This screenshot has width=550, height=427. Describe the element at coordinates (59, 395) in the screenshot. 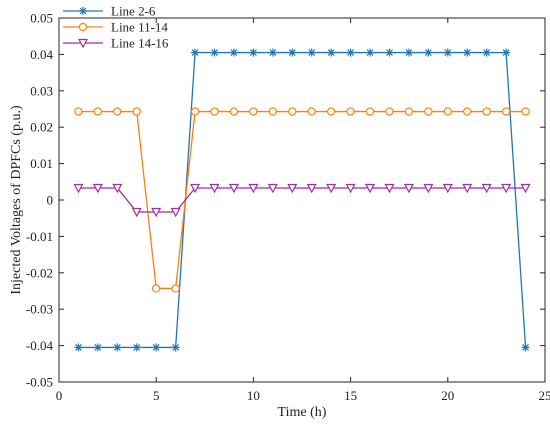

I see `x-tick-label: 0` at that location.